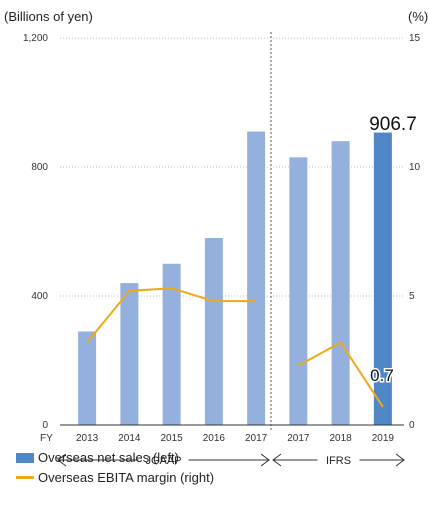 Image resolution: width=430 pixels, height=514 pixels. I want to click on legend-label-margin: Overseas EBITA margin (right), so click(126, 477).